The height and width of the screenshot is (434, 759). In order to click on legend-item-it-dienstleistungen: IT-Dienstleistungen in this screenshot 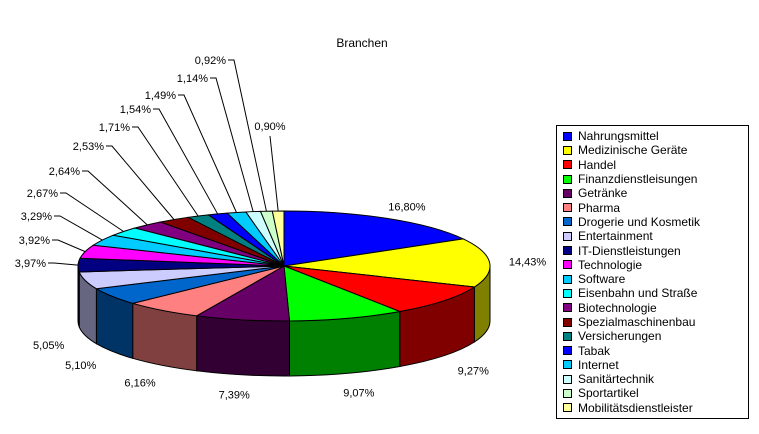, I will do `click(655, 250)`.